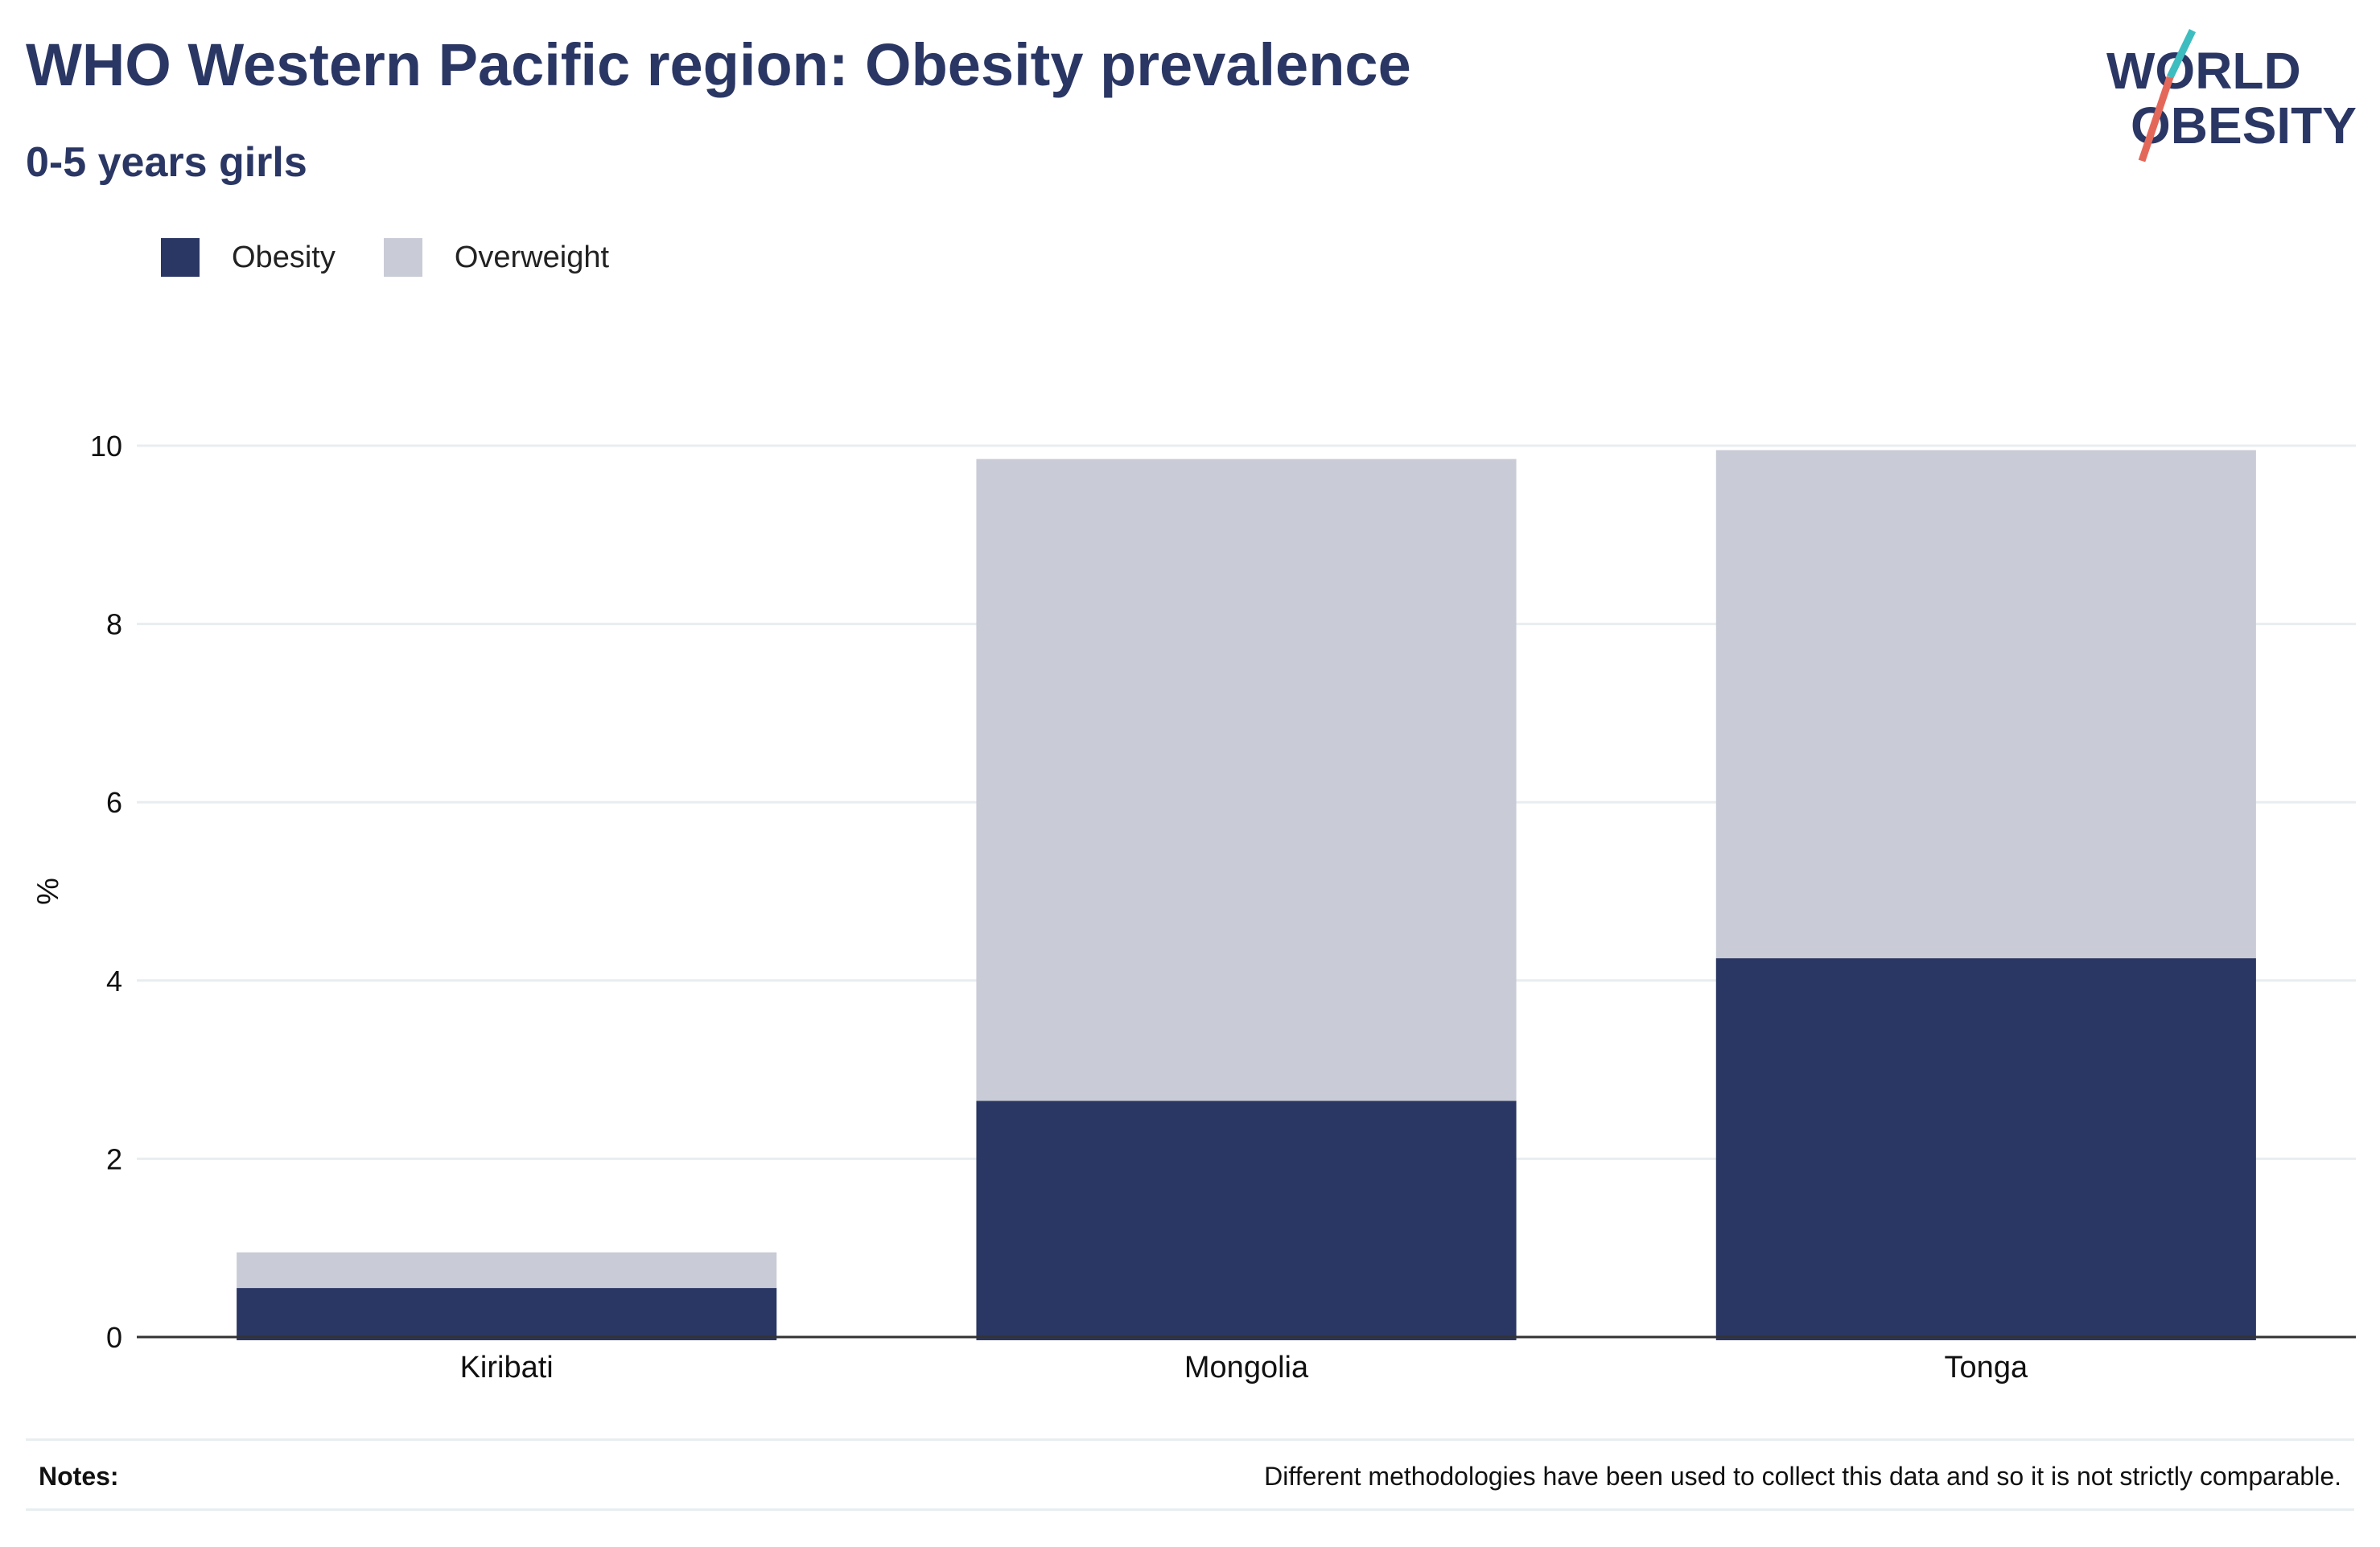  What do you see at coordinates (532, 257) in the screenshot?
I see `legend-label-overweight: Overweight` at bounding box center [532, 257].